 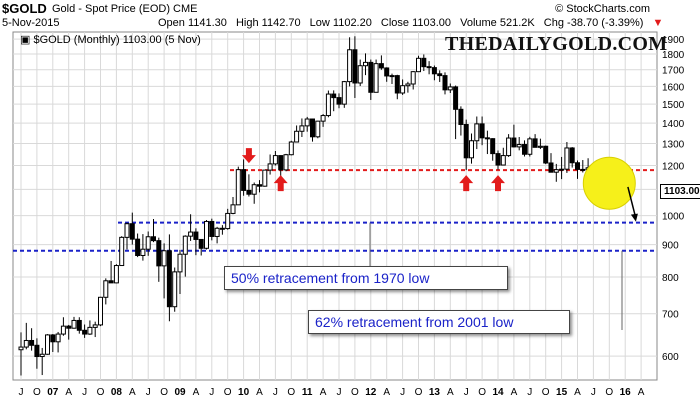 What do you see at coordinates (673, 217) in the screenshot?
I see `y-tick-label: 1000` at bounding box center [673, 217].